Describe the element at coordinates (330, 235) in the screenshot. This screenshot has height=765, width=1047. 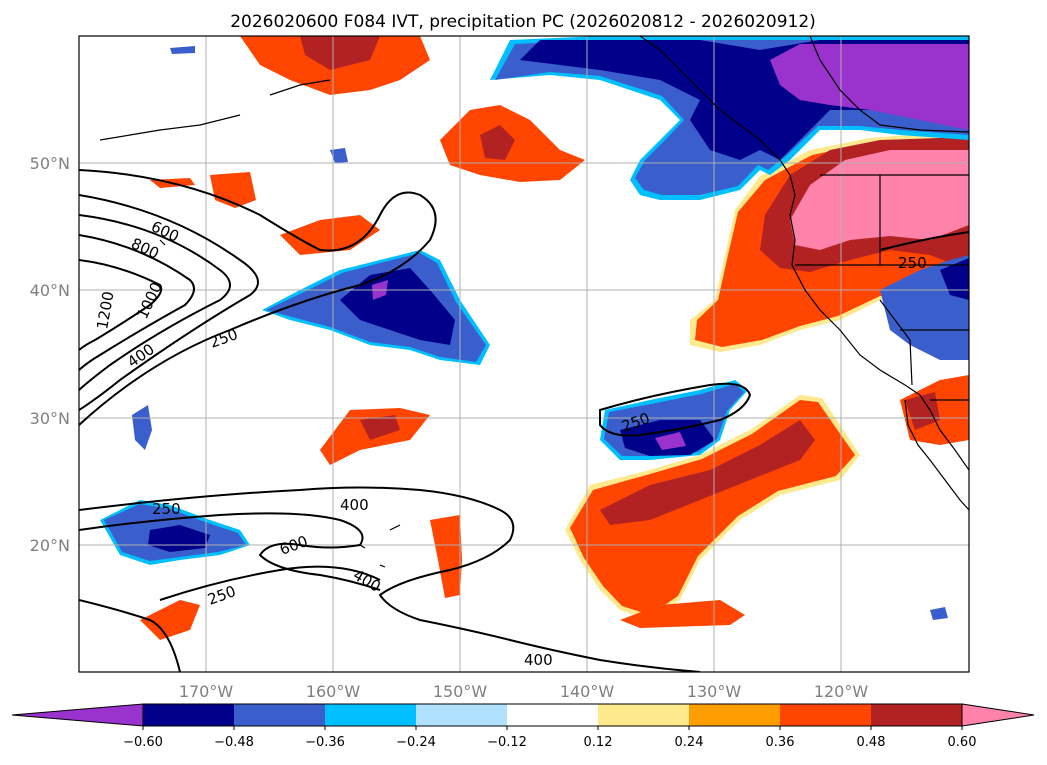
I see `precip-region-central-orange` at that location.